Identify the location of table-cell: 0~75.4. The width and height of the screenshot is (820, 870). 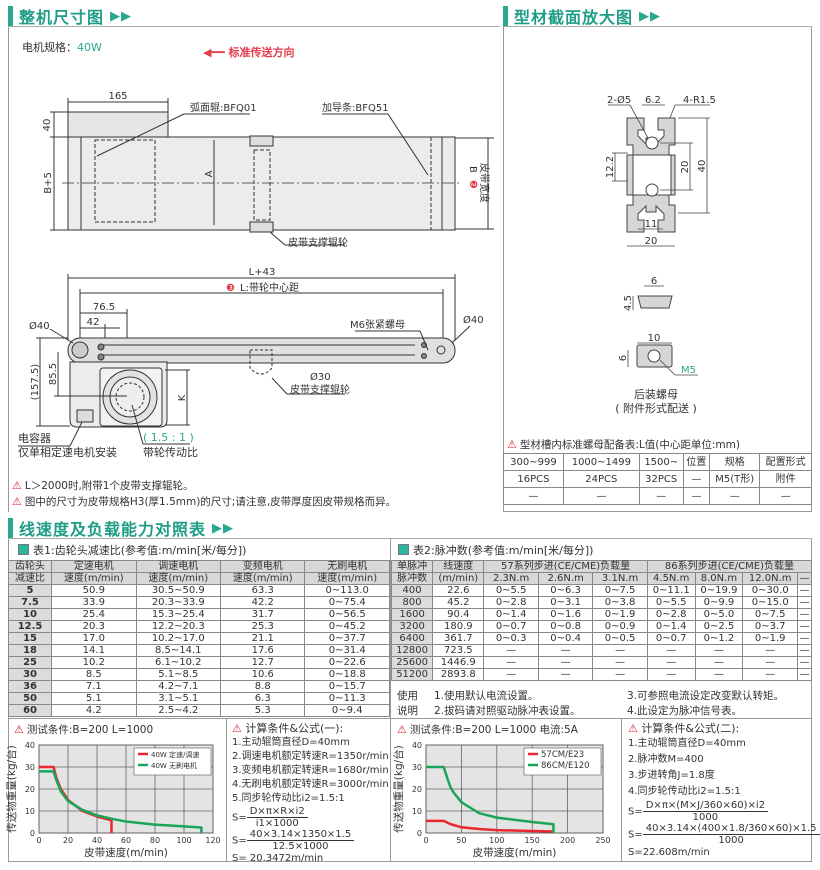
(347, 602).